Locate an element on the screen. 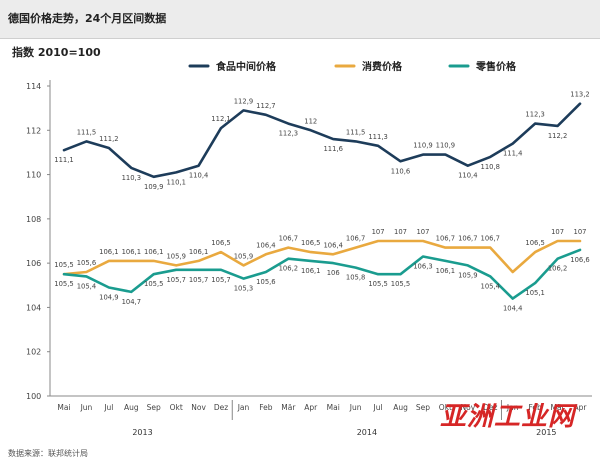 Image resolution: width=600 pixels, height=465 pixels. y-tick-label: 106 is located at coordinates (33, 263).